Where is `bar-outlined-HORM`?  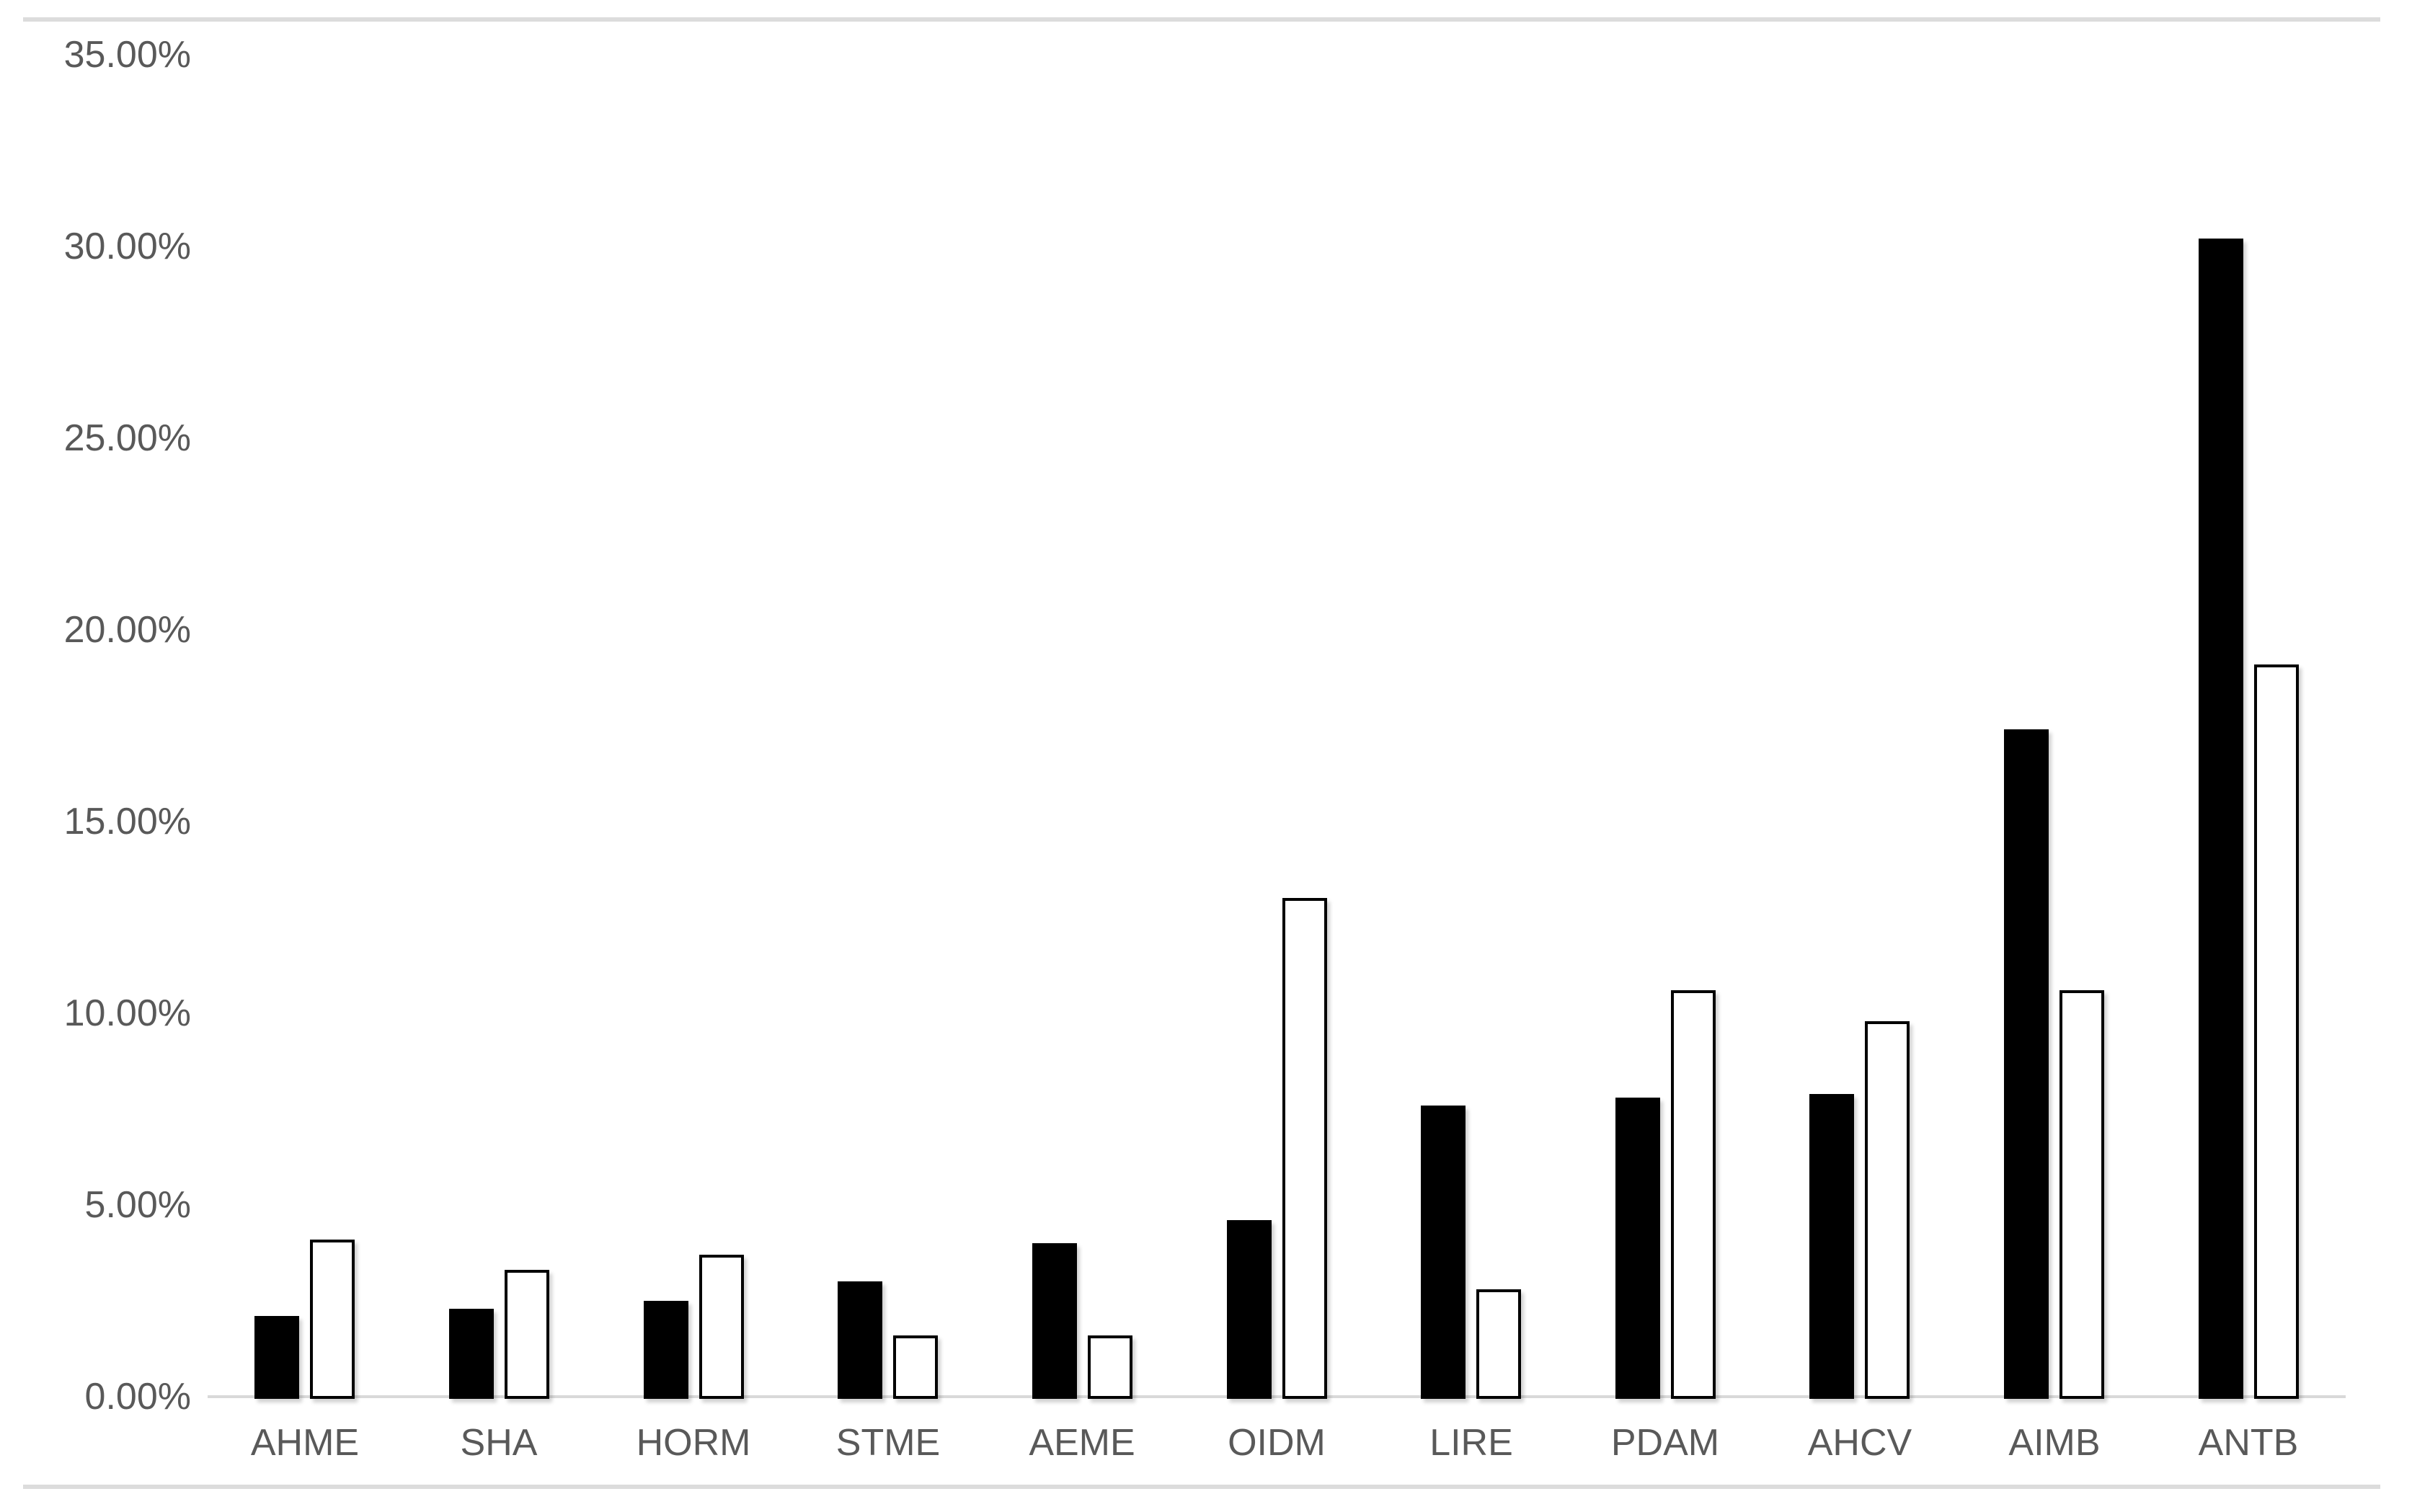 bar-outlined-HORM is located at coordinates (721, 1327).